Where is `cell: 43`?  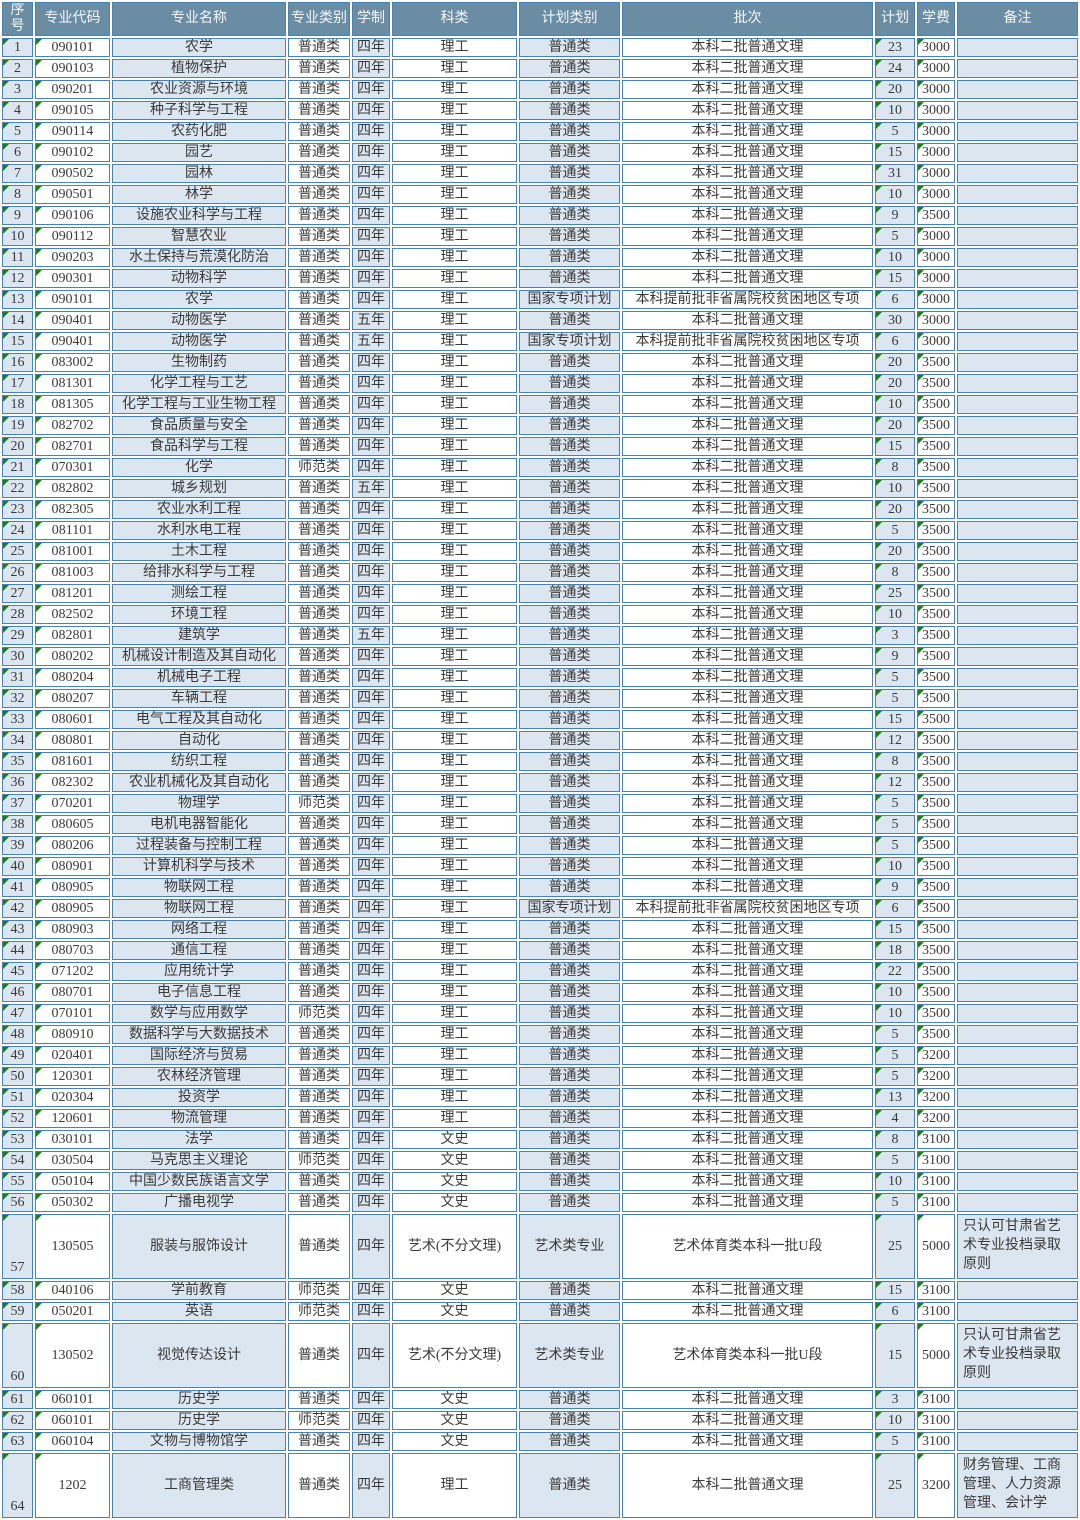
cell: 43 is located at coordinates (17, 930).